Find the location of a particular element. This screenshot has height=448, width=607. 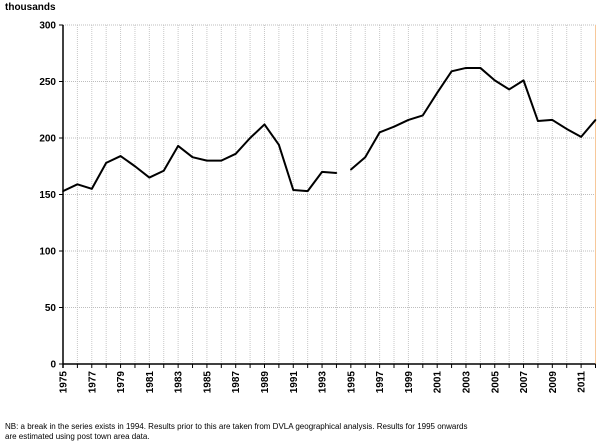

x-tick-label: 1977 is located at coordinates (92, 382).